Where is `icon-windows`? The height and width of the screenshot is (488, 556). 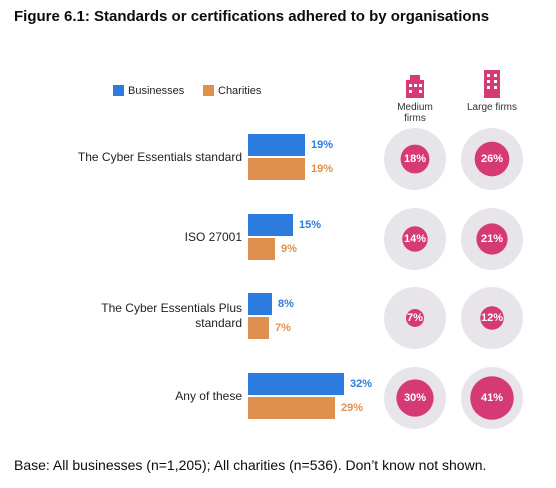 icon-windows is located at coordinates (453, 83).